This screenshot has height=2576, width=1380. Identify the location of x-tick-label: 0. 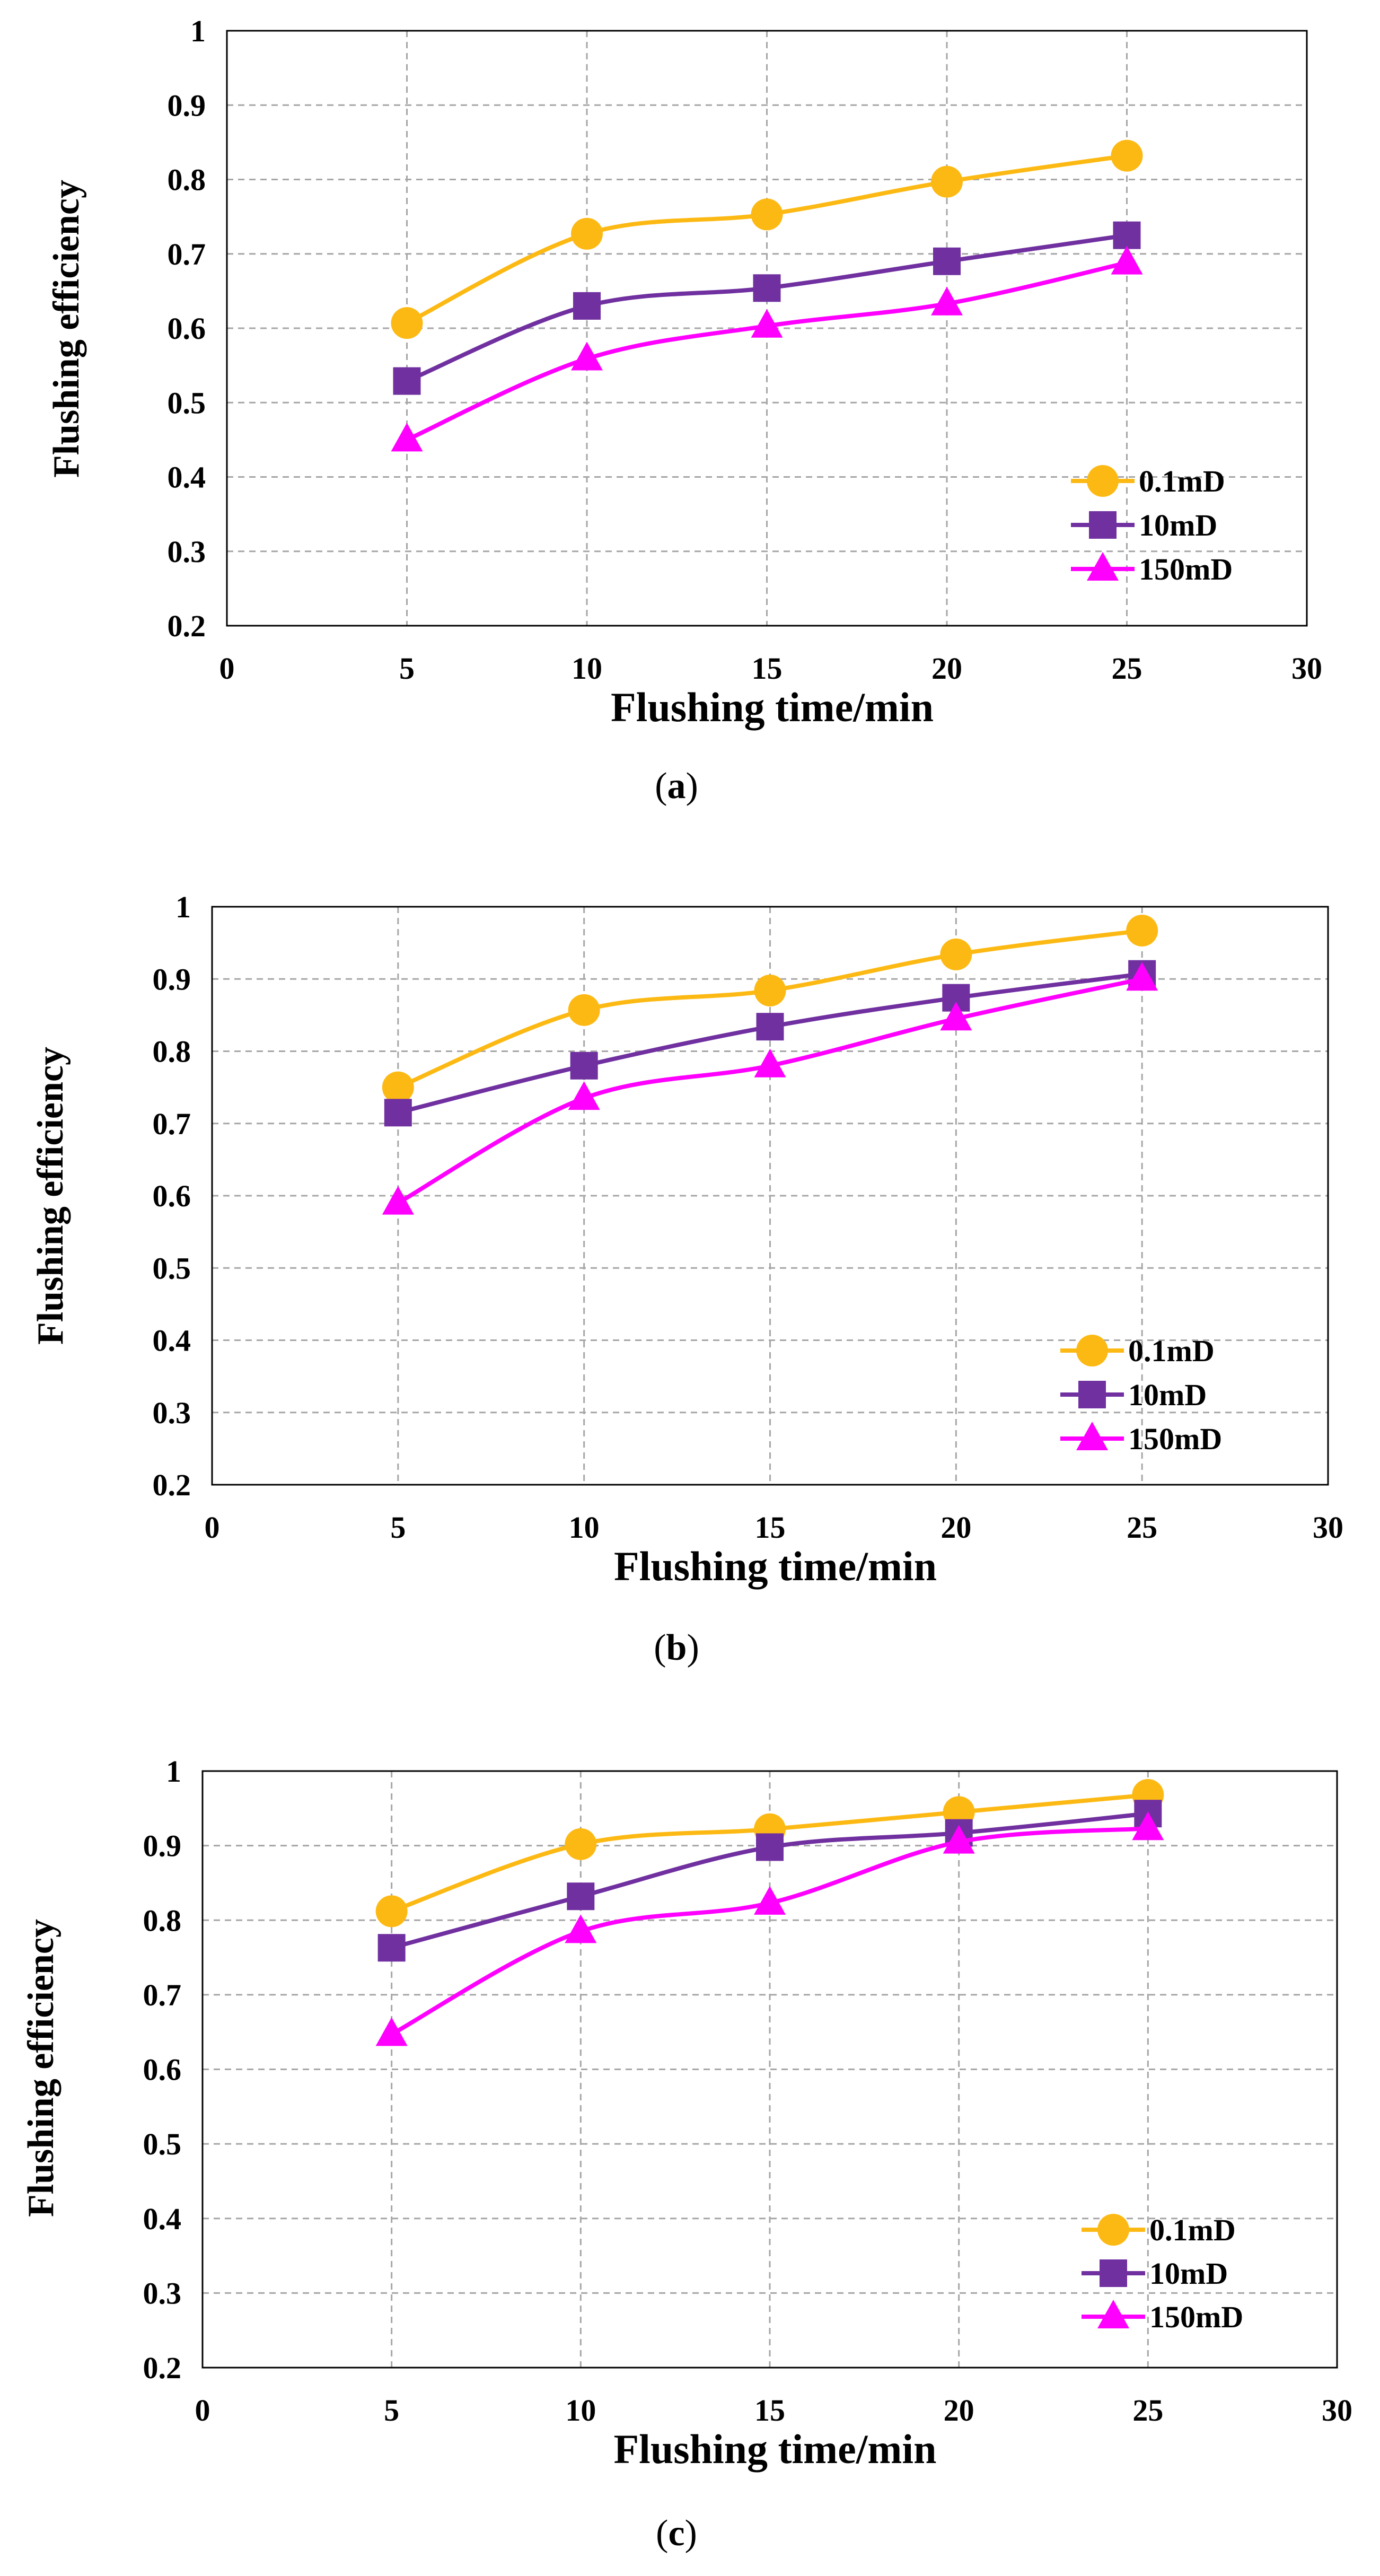
(202, 2410).